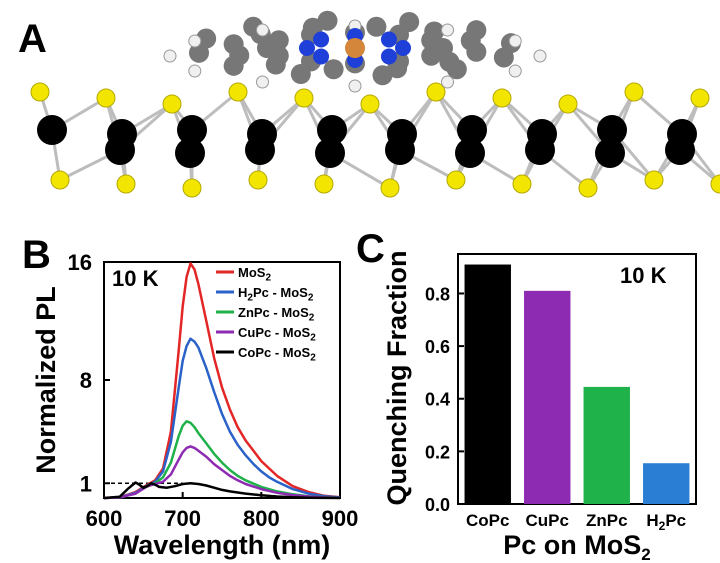 The image size is (720, 563). What do you see at coordinates (261, 518) in the screenshot?
I see `x-tick-label-b: 800` at bounding box center [261, 518].